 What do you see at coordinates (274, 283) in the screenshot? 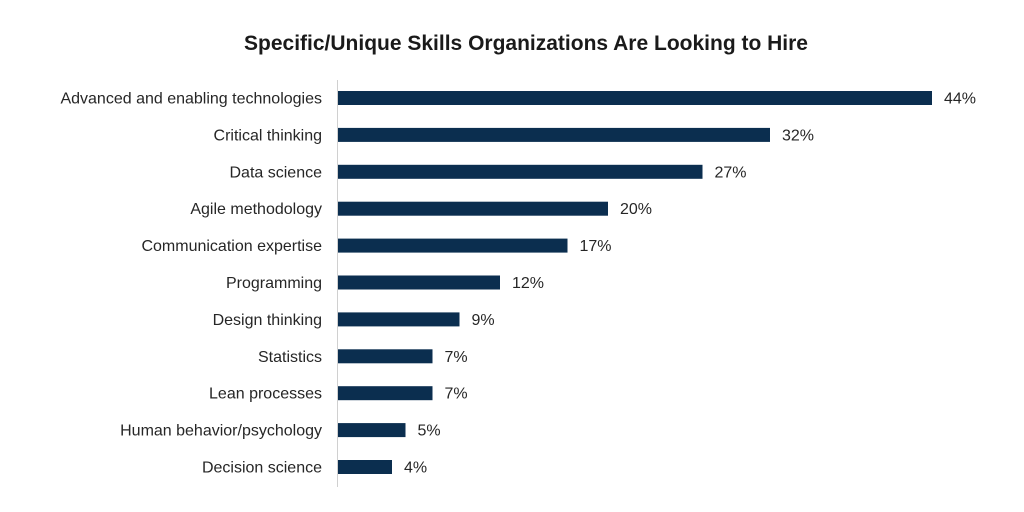
I see `category-label: Programming` at bounding box center [274, 283].